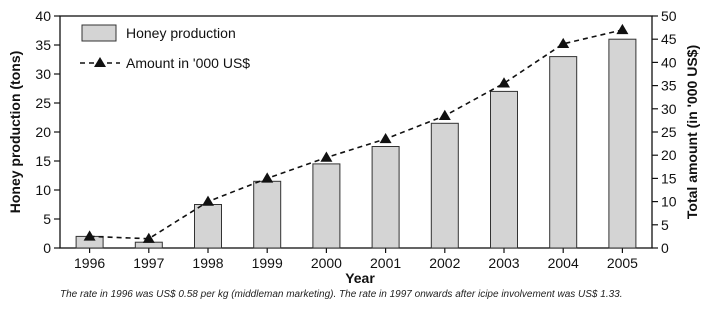 This screenshot has height=321, width=704. I want to click on y-left-tick-label: 25, so click(43, 103).